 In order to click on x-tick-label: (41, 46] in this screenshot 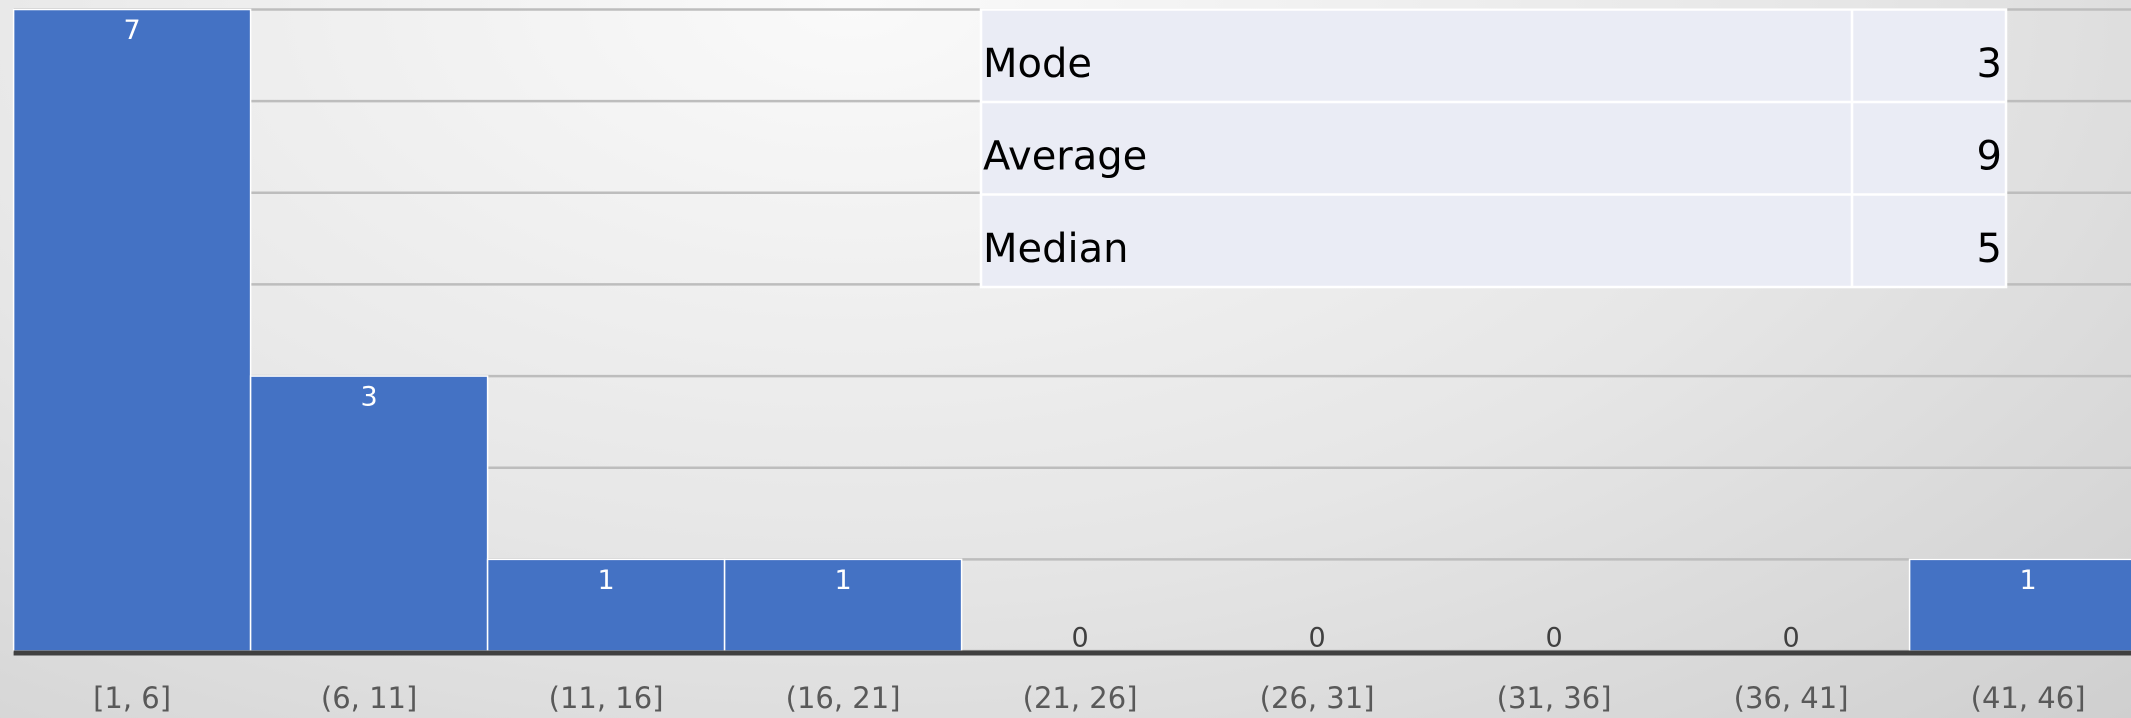, I will do `click(2028, 698)`.